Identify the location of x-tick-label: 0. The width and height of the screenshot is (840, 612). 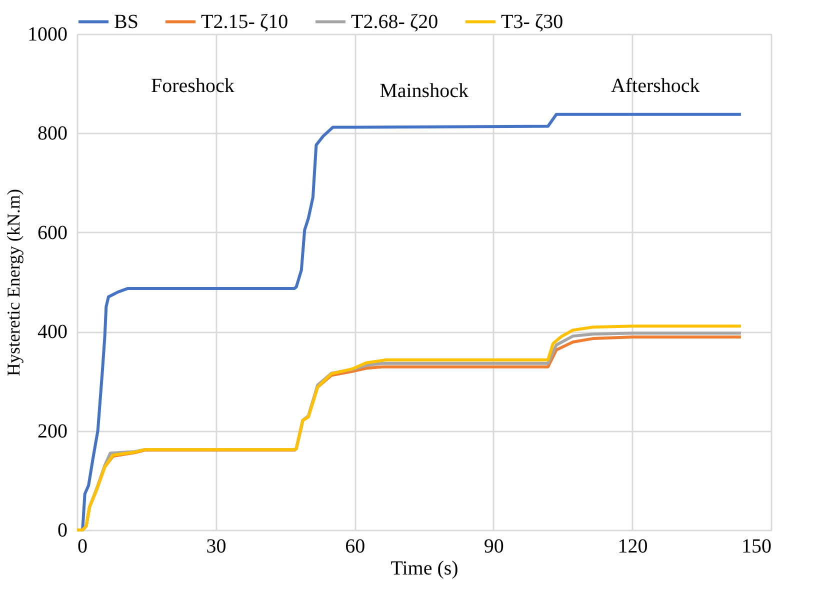
(83, 547).